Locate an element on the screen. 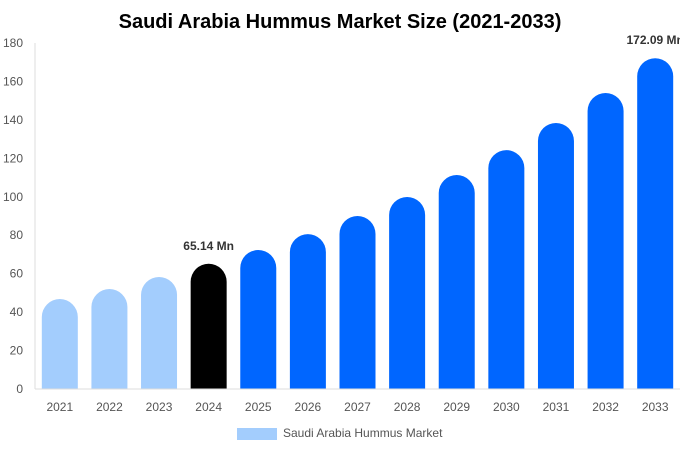 The image size is (680, 450). y-tick-label: 180 is located at coordinates (13, 43).